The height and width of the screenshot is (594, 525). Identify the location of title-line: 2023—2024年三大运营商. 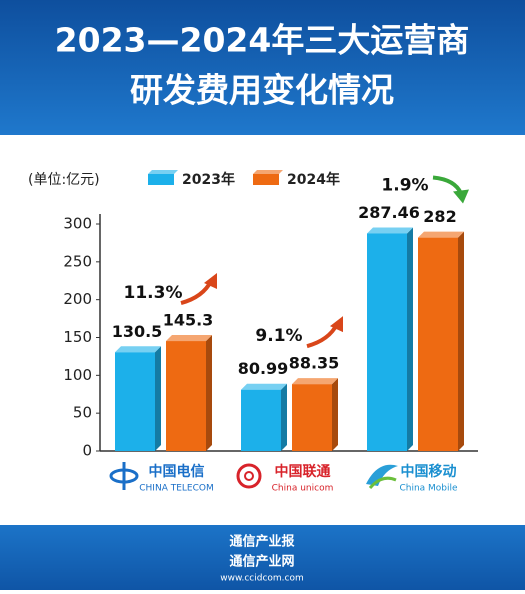
(262, 40).